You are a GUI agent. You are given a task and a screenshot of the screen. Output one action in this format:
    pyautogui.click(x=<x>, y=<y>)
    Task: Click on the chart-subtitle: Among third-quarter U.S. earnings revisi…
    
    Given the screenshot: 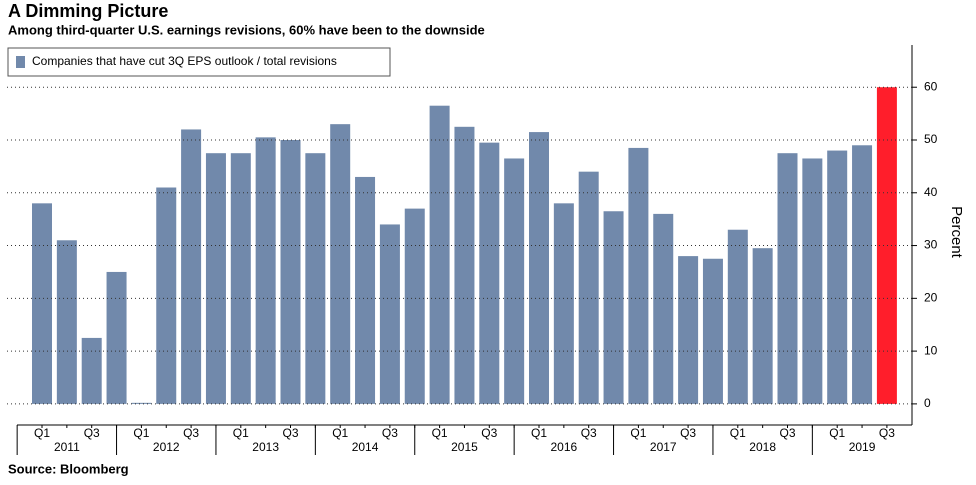 What is the action you would take?
    pyautogui.click(x=246, y=29)
    